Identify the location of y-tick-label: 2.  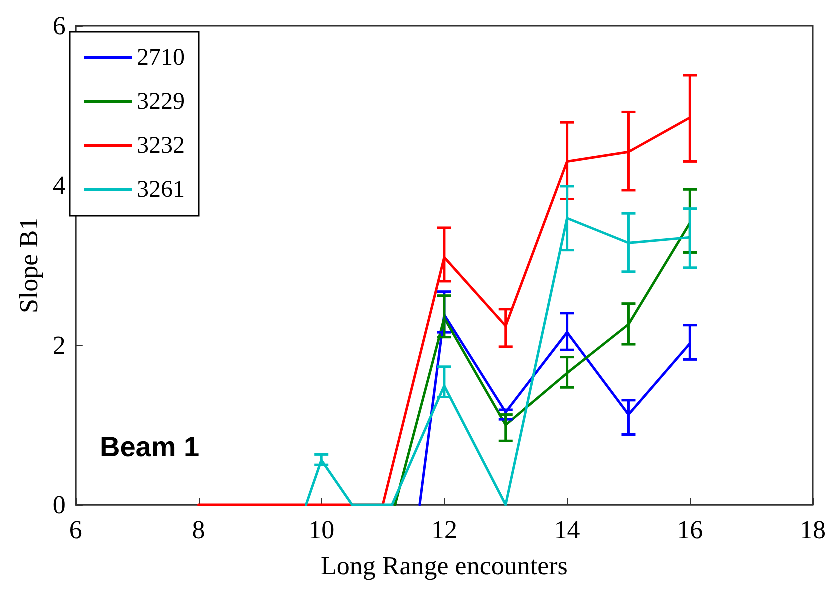
(59, 345).